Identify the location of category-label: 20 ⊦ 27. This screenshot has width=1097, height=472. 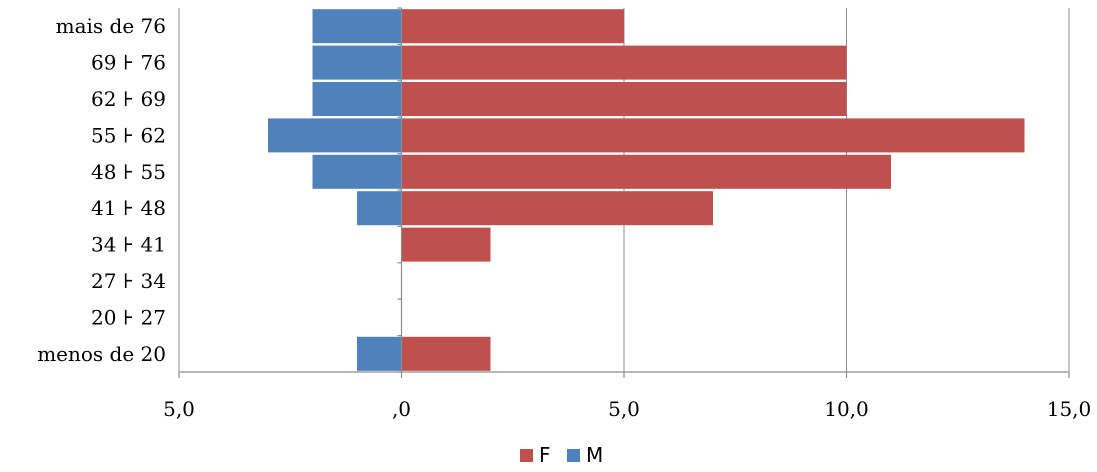
(128, 317).